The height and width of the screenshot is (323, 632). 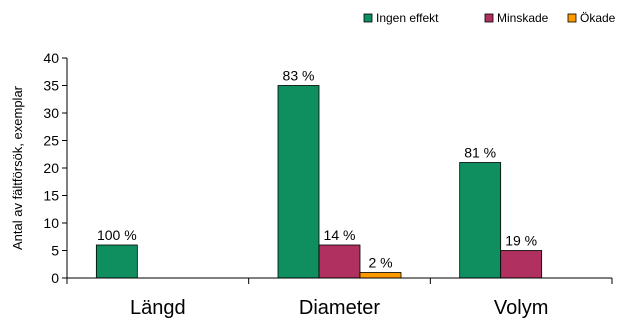 What do you see at coordinates (407, 18) in the screenshot?
I see `legend-label: Ingen effekt` at bounding box center [407, 18].